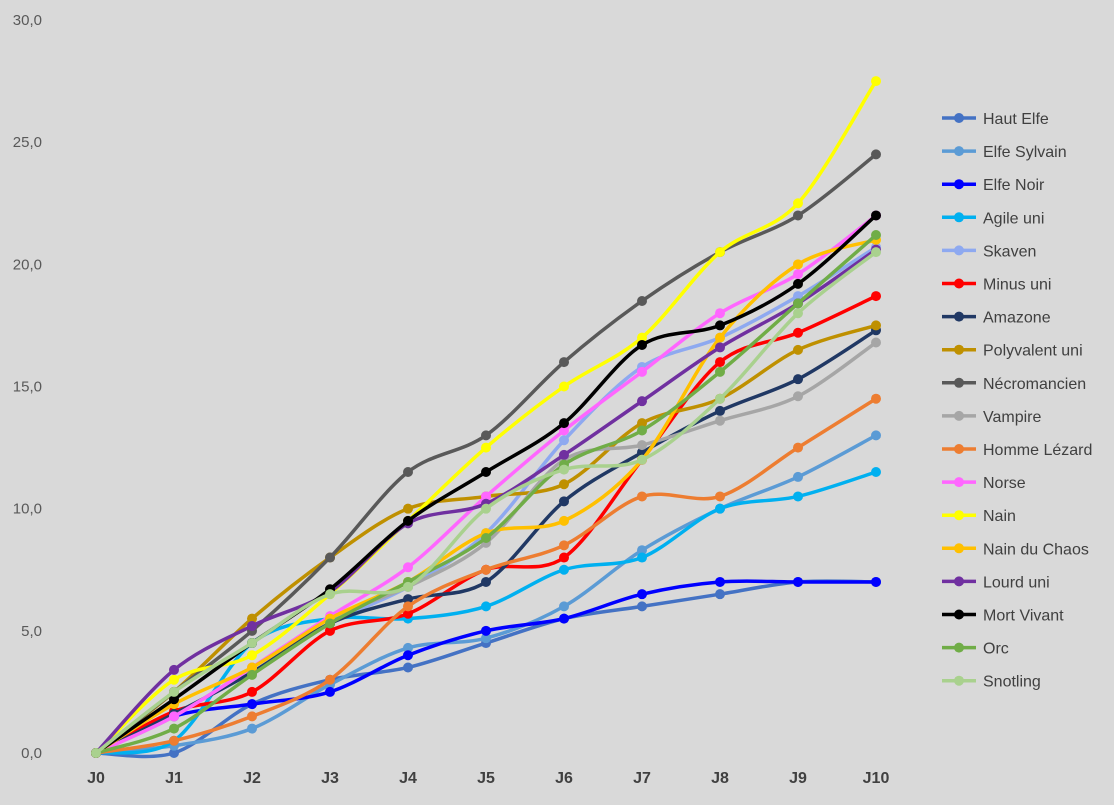 The height and width of the screenshot is (805, 1114). Describe the element at coordinates (31, 631) in the screenshot. I see `y-tick-label: 5,0` at that location.